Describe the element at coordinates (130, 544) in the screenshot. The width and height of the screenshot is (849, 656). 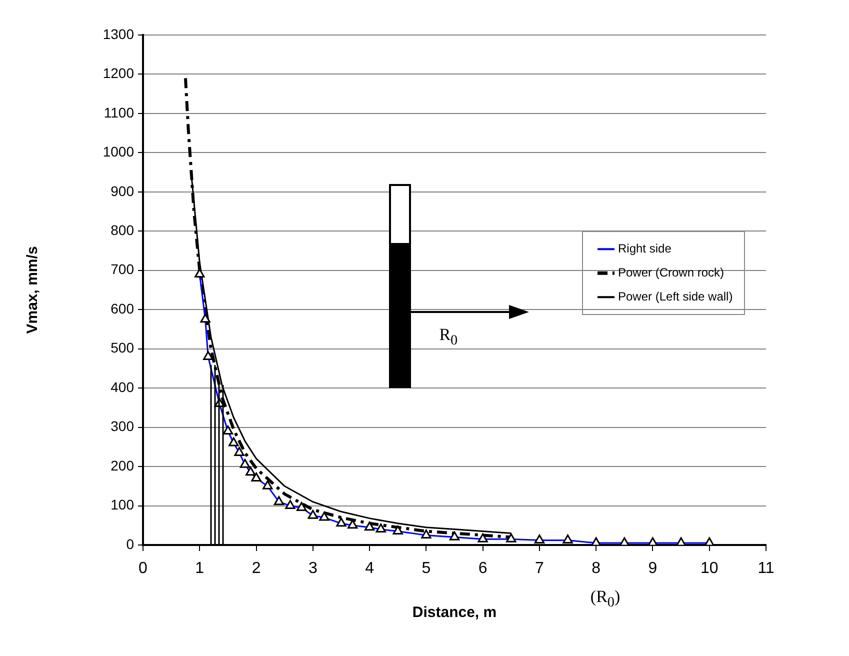
I see `y-tick-label: 0` at that location.